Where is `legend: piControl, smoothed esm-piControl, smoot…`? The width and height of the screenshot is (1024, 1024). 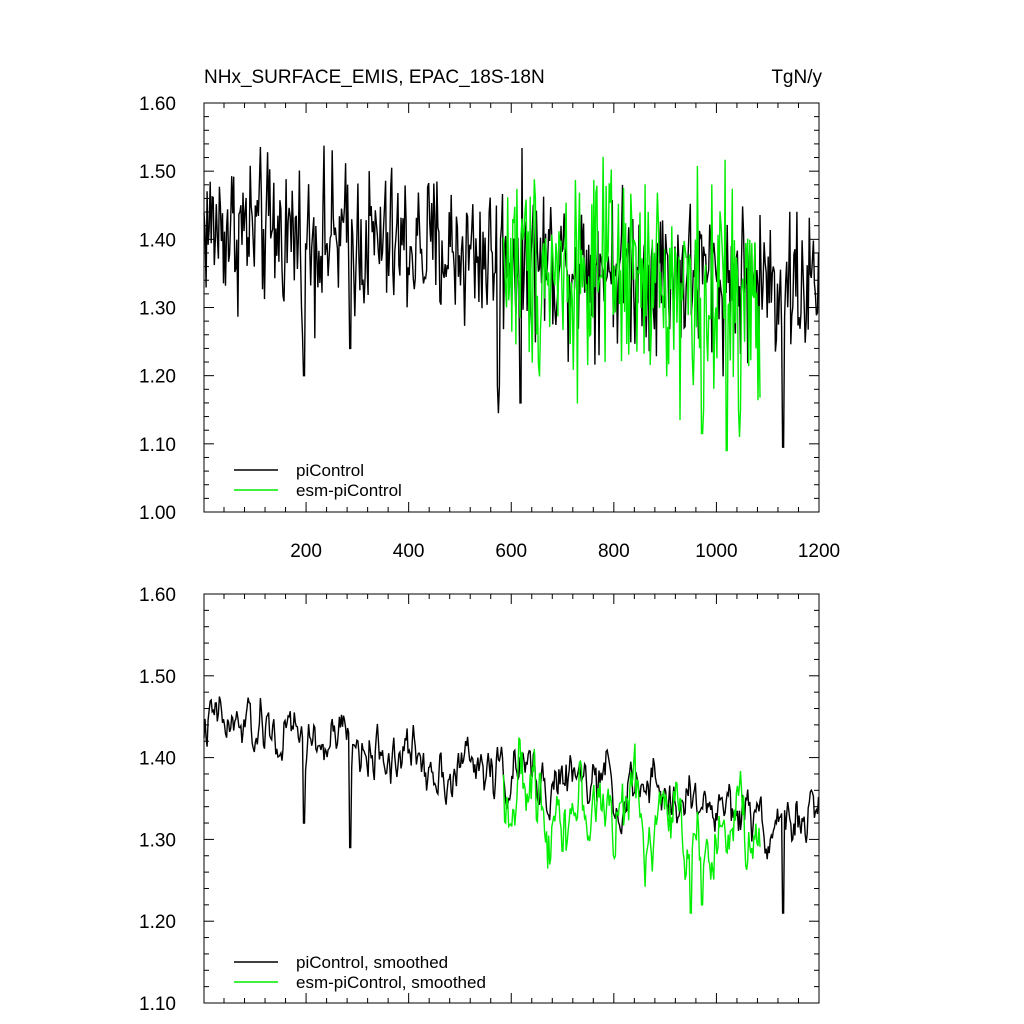
legend: piControl, smoothed esm-piControl, smoot… is located at coordinates (360, 972).